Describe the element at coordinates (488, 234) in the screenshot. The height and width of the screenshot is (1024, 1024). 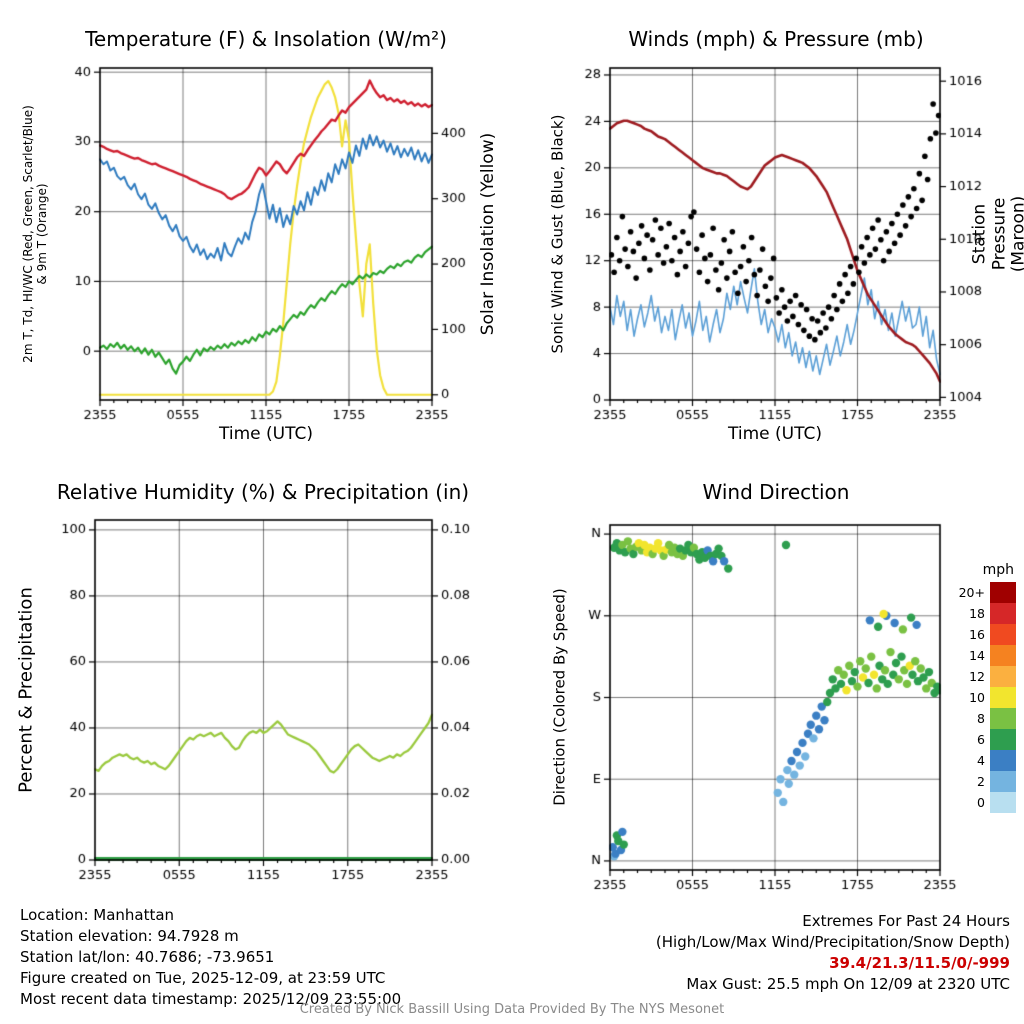
I see `y-axis-label-insolation-right: Solar Insolation (Yellow)` at that location.